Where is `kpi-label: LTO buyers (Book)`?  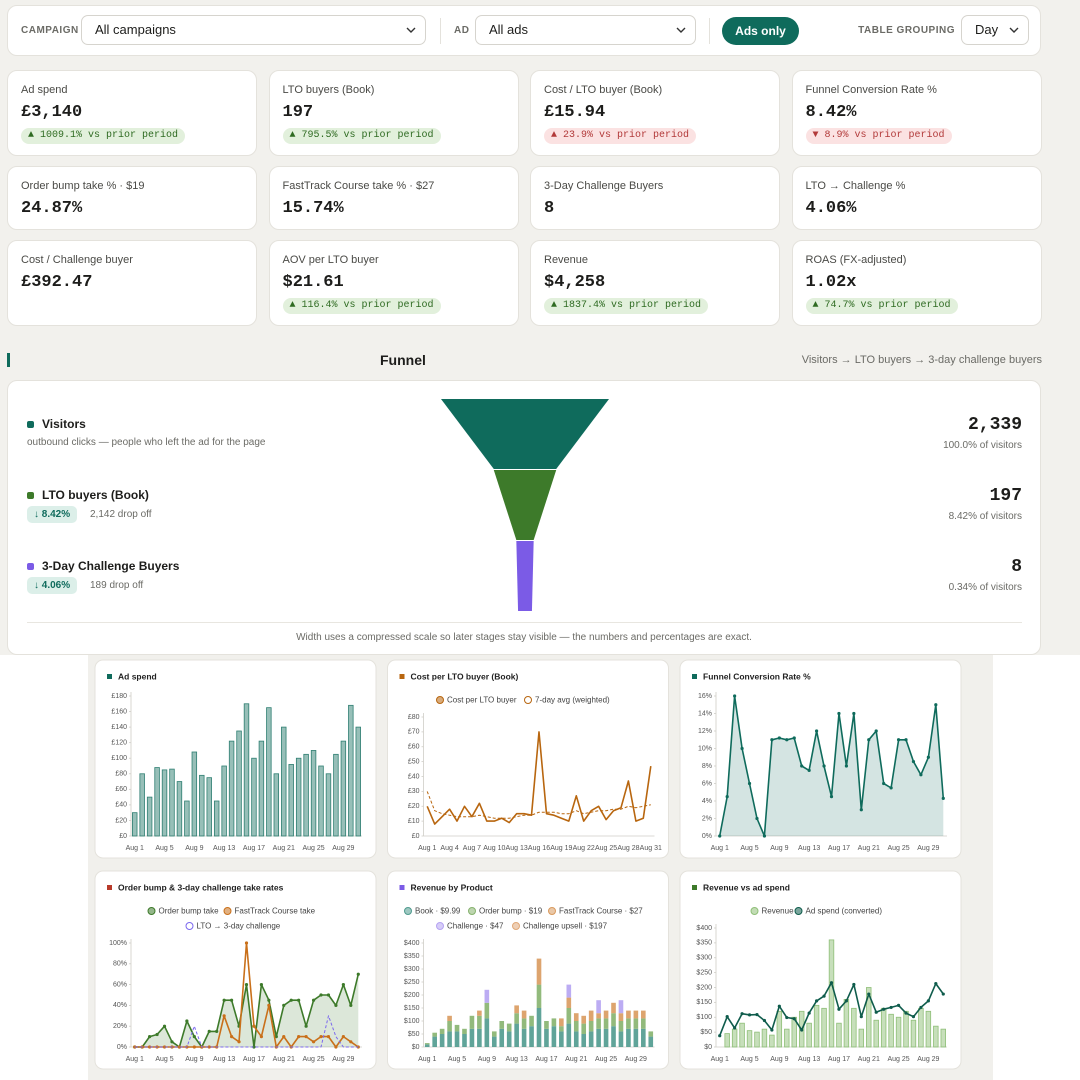 kpi-label: LTO buyers (Book) is located at coordinates (328, 90).